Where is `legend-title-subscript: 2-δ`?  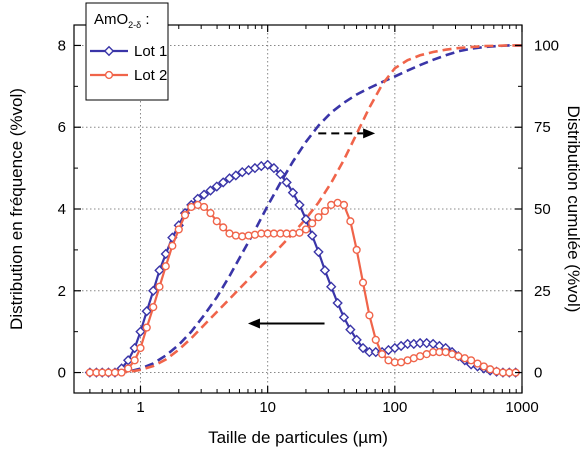
legend-title-subscript: 2-δ is located at coordinates (134, 25).